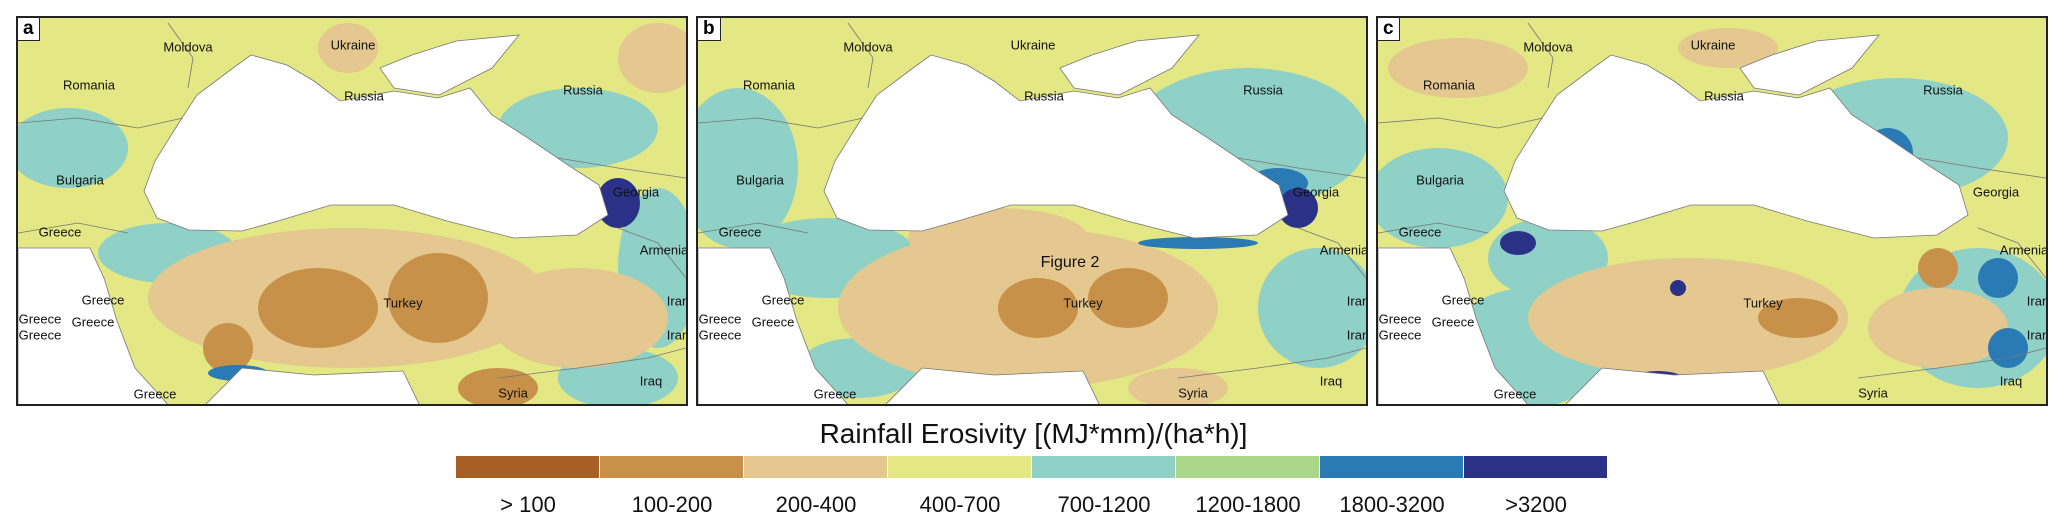 The width and height of the screenshot is (2067, 532). I want to click on legend-class-label: 1800-3200, so click(1392, 504).